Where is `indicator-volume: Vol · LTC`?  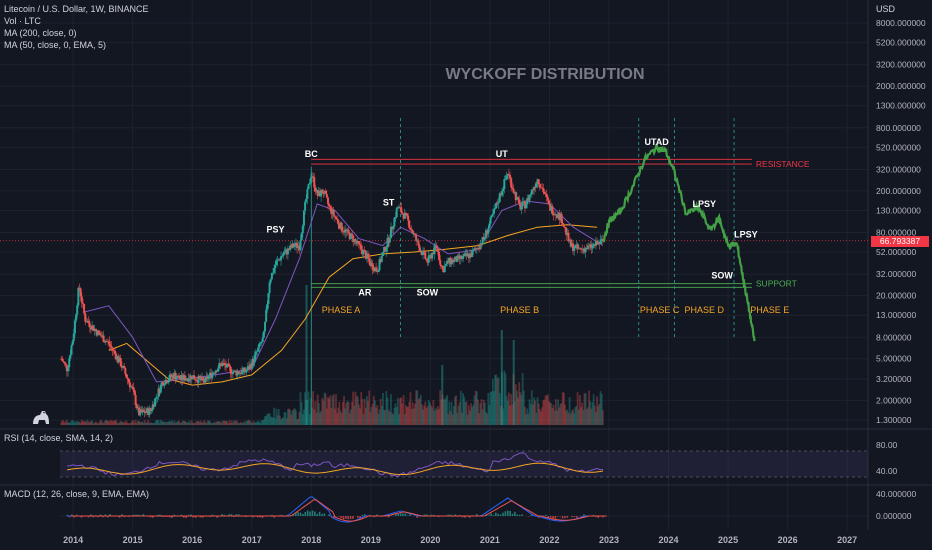 indicator-volume: Vol · LTC is located at coordinates (22, 21).